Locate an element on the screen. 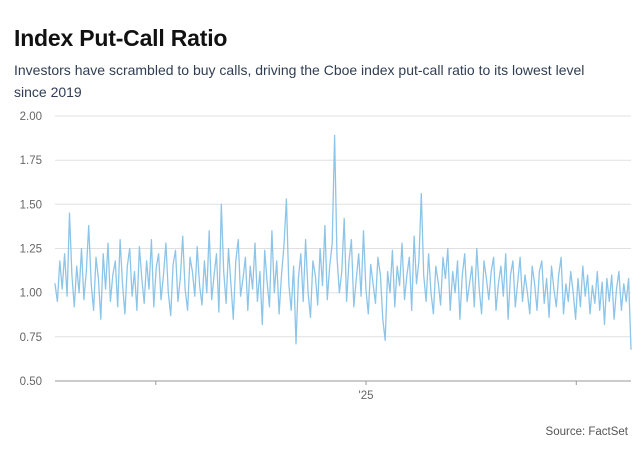 The image size is (644, 450). source-label: Source: FactSet is located at coordinates (586, 432).